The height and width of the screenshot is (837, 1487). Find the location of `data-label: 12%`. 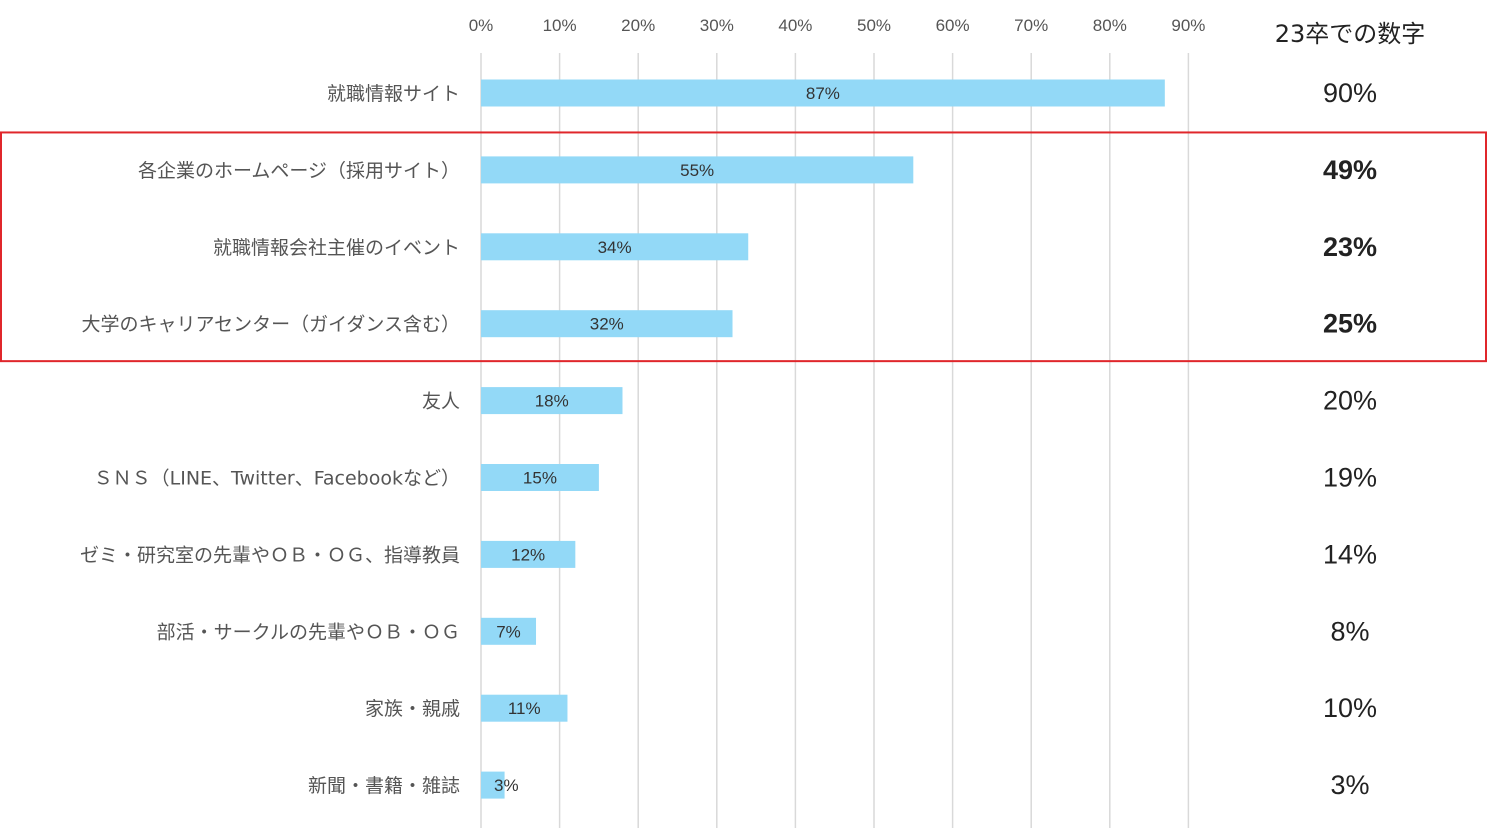

data-label: 12% is located at coordinates (528, 554).